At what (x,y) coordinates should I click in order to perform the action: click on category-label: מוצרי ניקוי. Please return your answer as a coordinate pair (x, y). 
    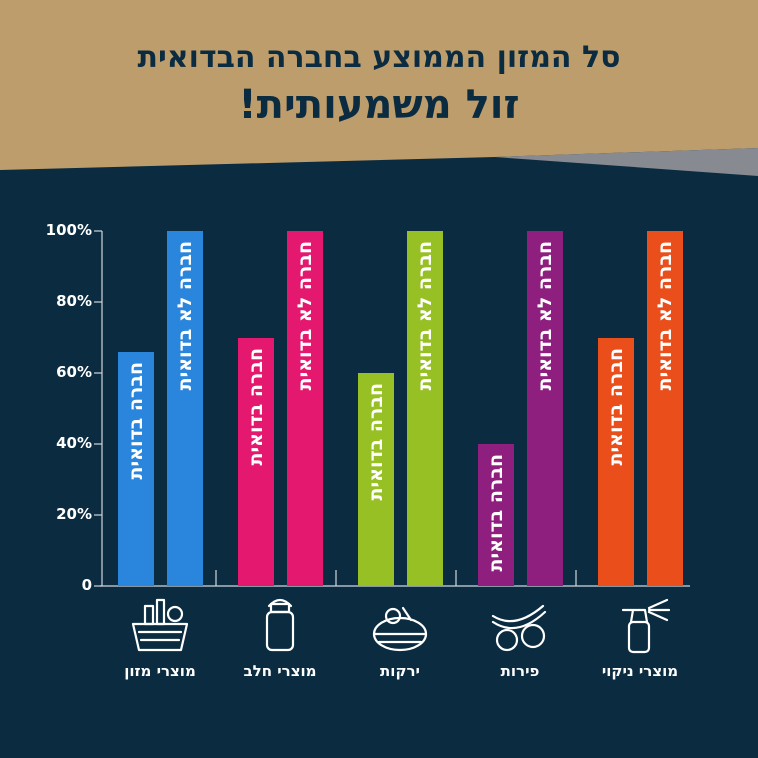
    Looking at the image, I should click on (640, 671).